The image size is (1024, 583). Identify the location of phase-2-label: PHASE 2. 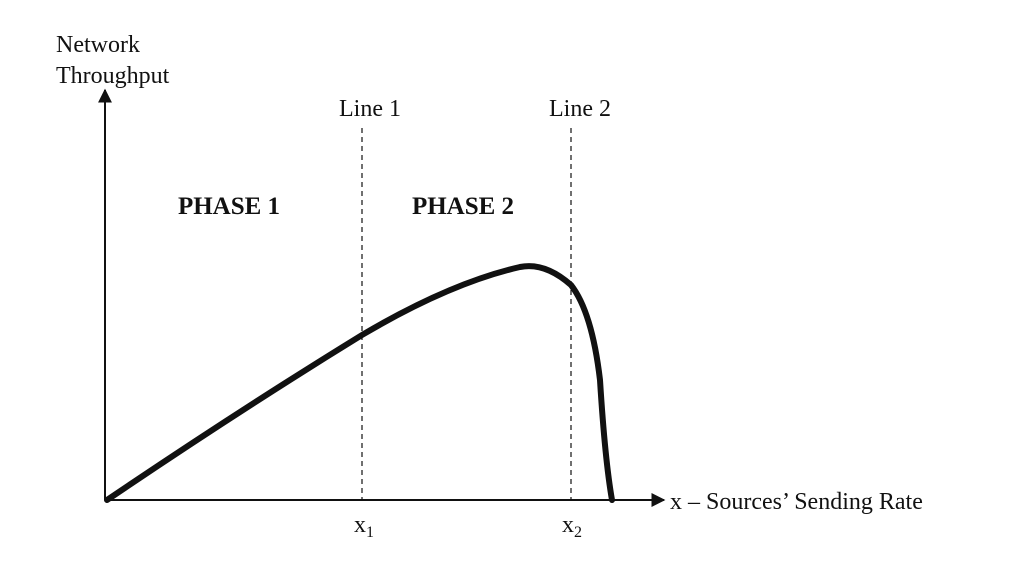
(463, 206).